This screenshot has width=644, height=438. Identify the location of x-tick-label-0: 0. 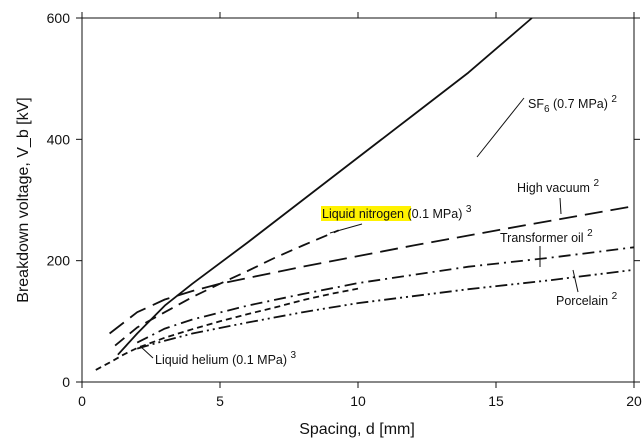
(82, 401).